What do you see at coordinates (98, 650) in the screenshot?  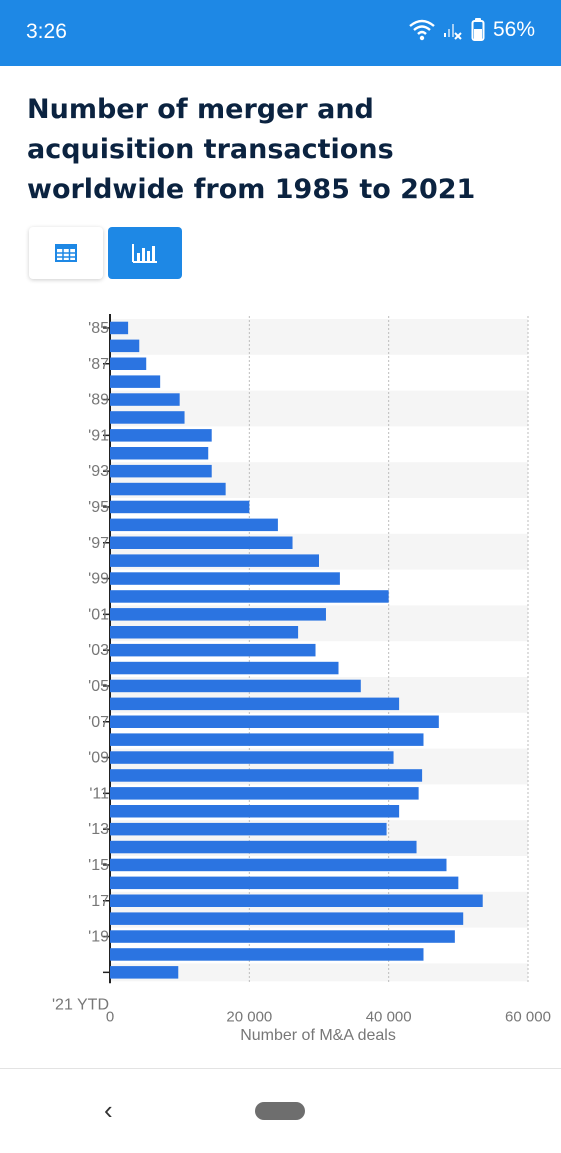 I see `y-tick-label: '03` at bounding box center [98, 650].